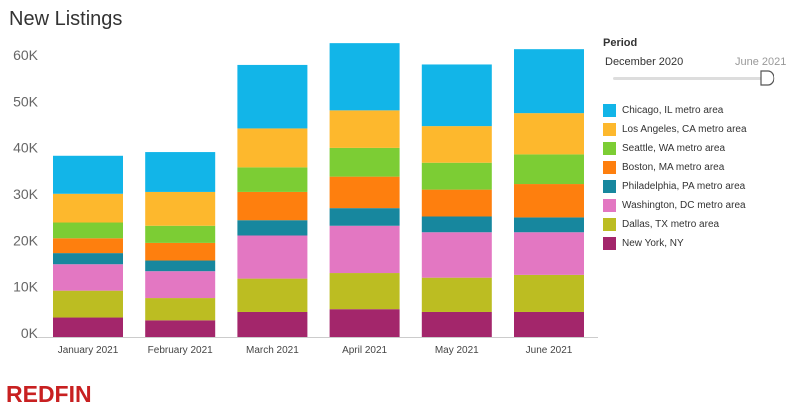 This screenshot has width=800, height=414. What do you see at coordinates (30, 333) in the screenshot?
I see `y-tick-label: 0K` at bounding box center [30, 333].